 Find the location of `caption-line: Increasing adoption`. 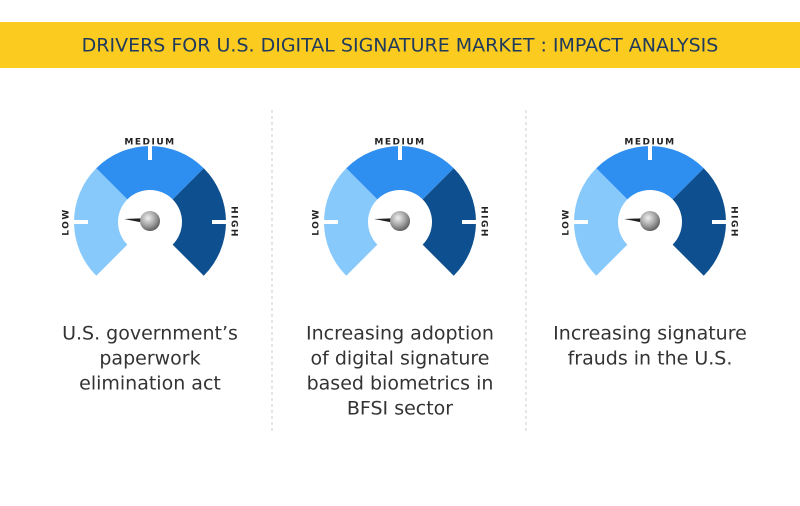

caption-line: Increasing adoption is located at coordinates (400, 334).